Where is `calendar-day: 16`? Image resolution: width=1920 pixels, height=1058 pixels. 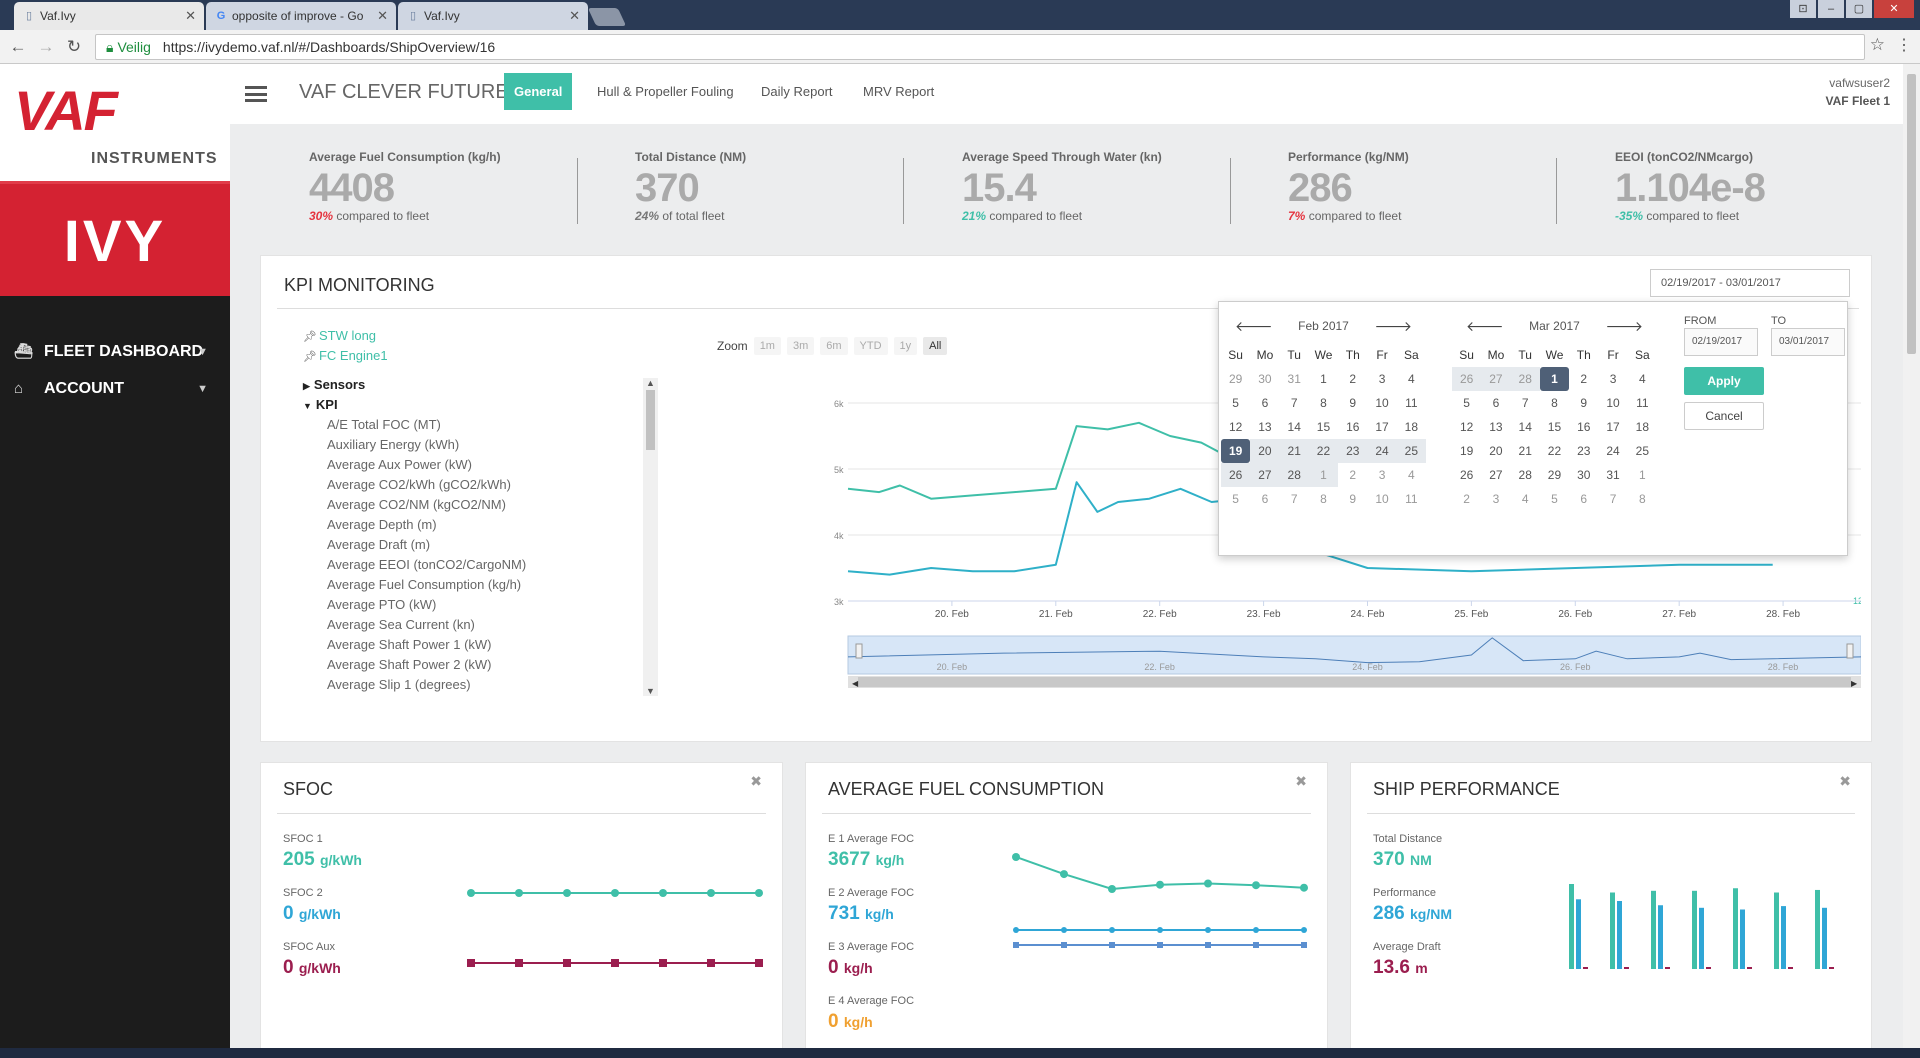
calendar-day: 16 is located at coordinates (1584, 427).